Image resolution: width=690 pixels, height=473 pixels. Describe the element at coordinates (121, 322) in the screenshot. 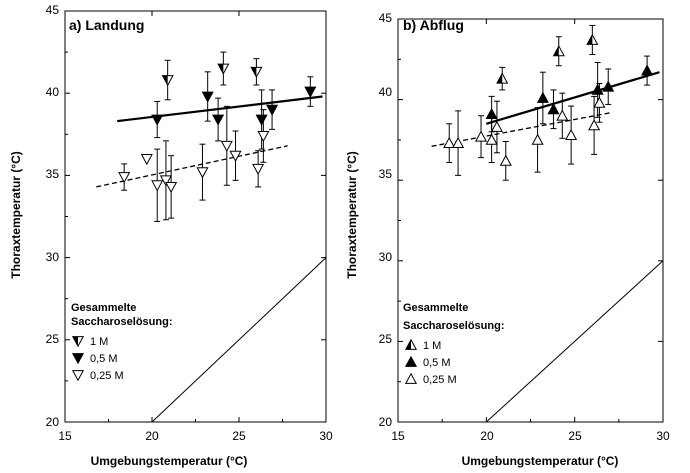

I see `legend-title-line2-a: Saccharoselösung:` at that location.